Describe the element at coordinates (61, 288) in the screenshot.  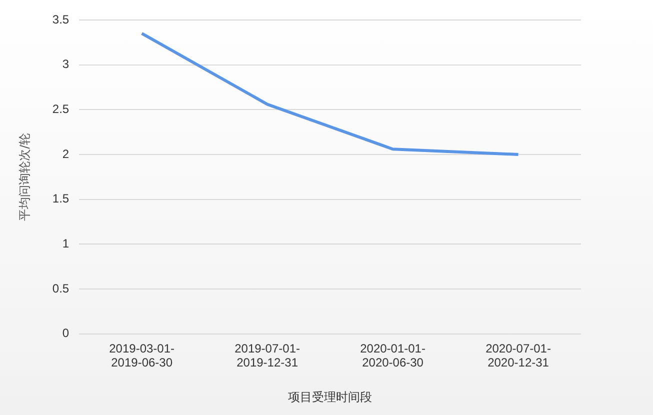
I see `y-tick-label: 0.5` at that location.